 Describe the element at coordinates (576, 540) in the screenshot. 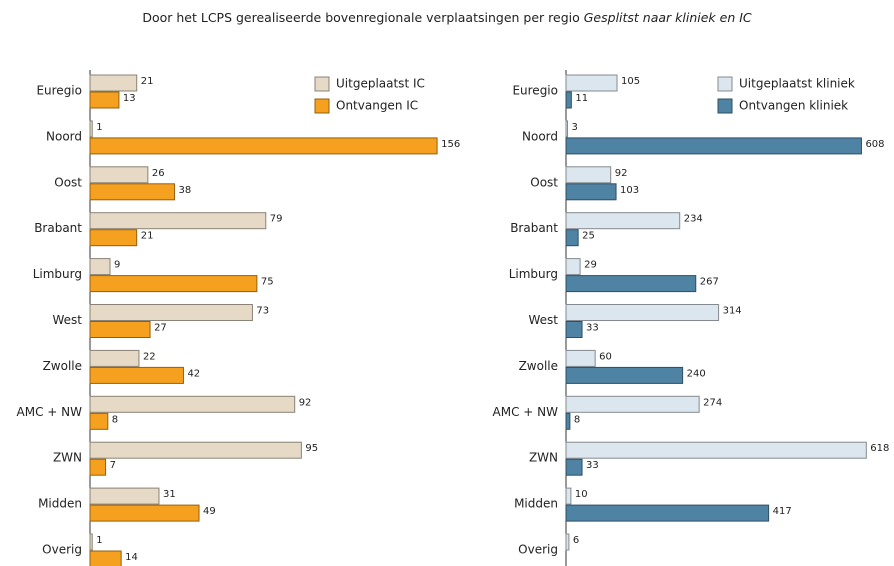

I see `data-label: 6` at that location.